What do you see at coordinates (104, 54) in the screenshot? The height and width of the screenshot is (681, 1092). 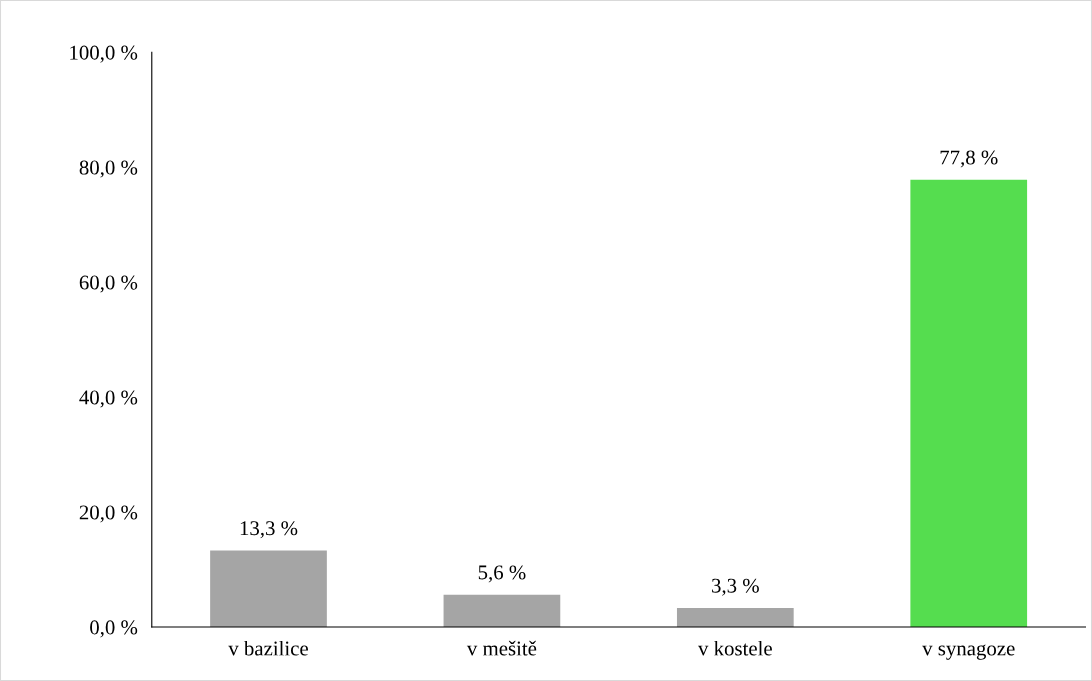 I see `y-tick-label: 100,0 %` at bounding box center [104, 54].